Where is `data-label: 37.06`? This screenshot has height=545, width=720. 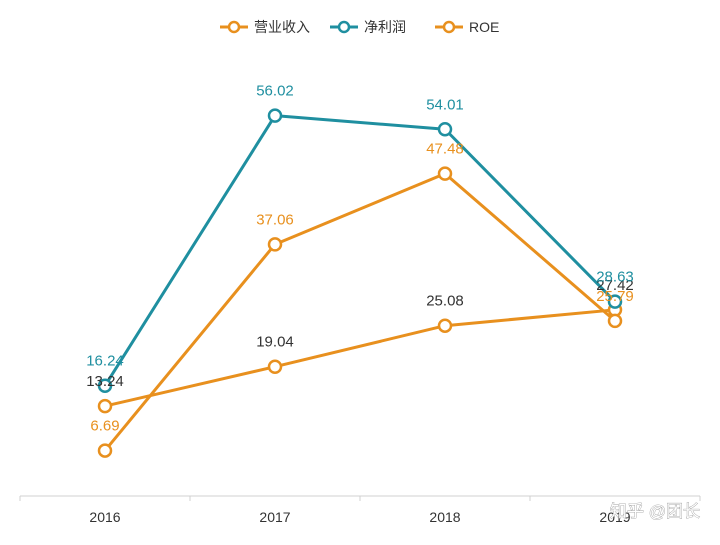 data-label: 37.06 is located at coordinates (275, 219).